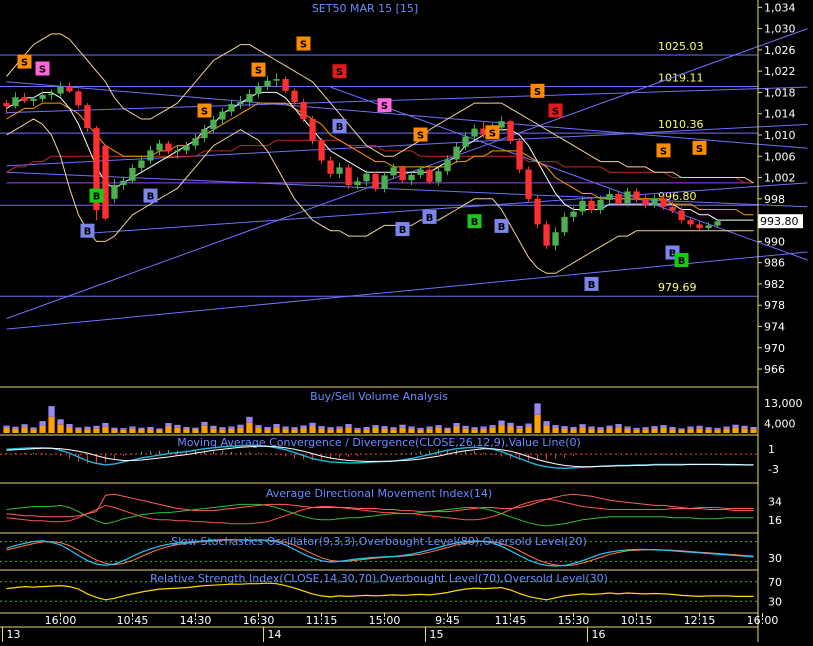 Image resolution: width=813 pixels, height=646 pixels. What do you see at coordinates (779, 221) in the screenshot?
I see `last-price-value: 993.80` at bounding box center [779, 221].